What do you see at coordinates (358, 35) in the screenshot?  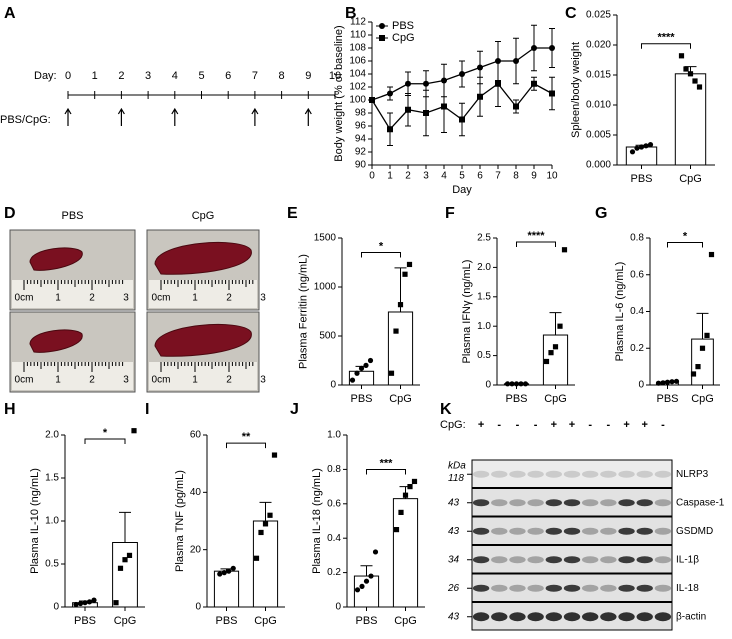 I see `y-tick-label: 110` at bounding box center [358, 35].